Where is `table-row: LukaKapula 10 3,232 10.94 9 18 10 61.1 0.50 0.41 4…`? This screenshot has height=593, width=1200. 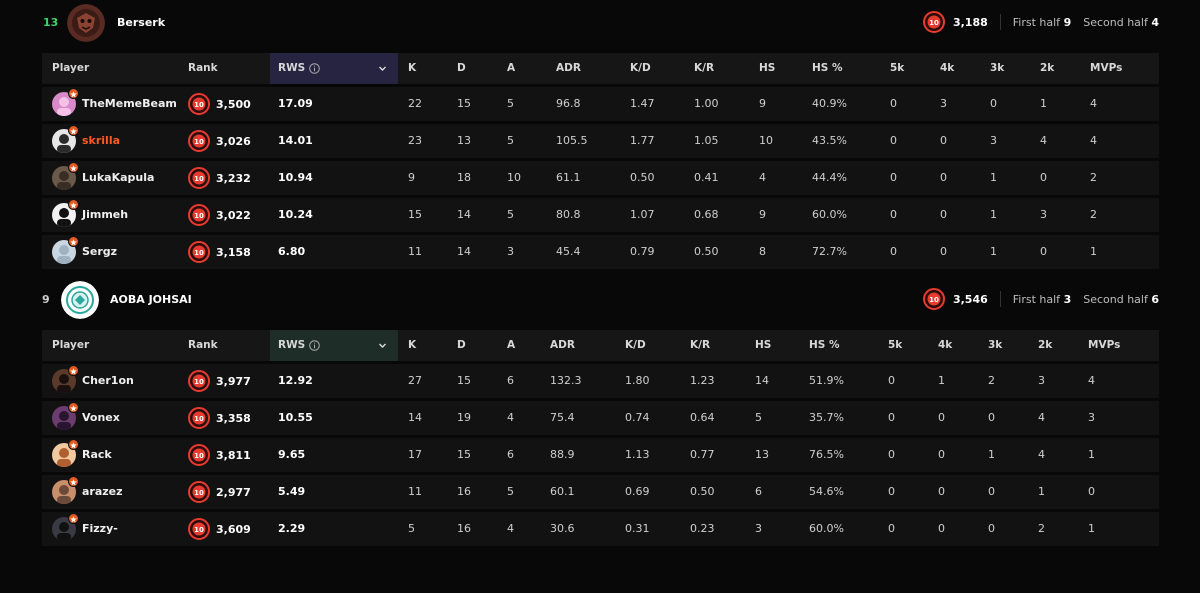
table-row: LukaKapula 10 3,232 10.94 9 18 10 61.1 0.50 0.41 4… is located at coordinates (600, 178).